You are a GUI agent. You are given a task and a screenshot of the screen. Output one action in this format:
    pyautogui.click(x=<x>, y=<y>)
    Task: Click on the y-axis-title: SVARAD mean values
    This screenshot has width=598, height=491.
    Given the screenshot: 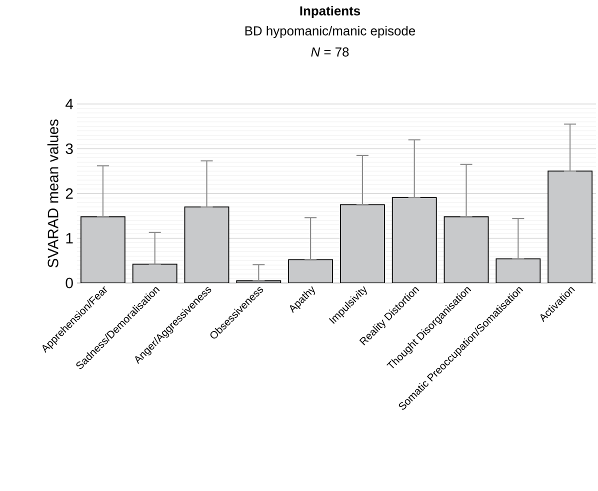 What is the action you would take?
    pyautogui.click(x=52, y=193)
    